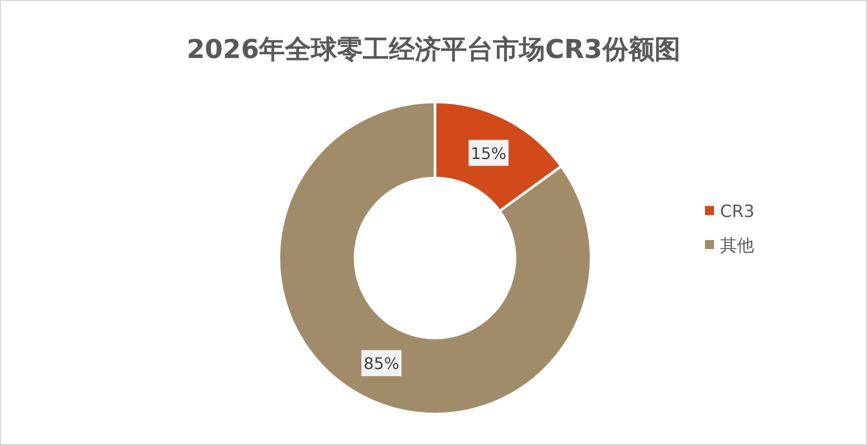  What do you see at coordinates (433, 50) in the screenshot?
I see `chart-title: 2026年全球零工经济平台市场CR3份额图` at bounding box center [433, 50].